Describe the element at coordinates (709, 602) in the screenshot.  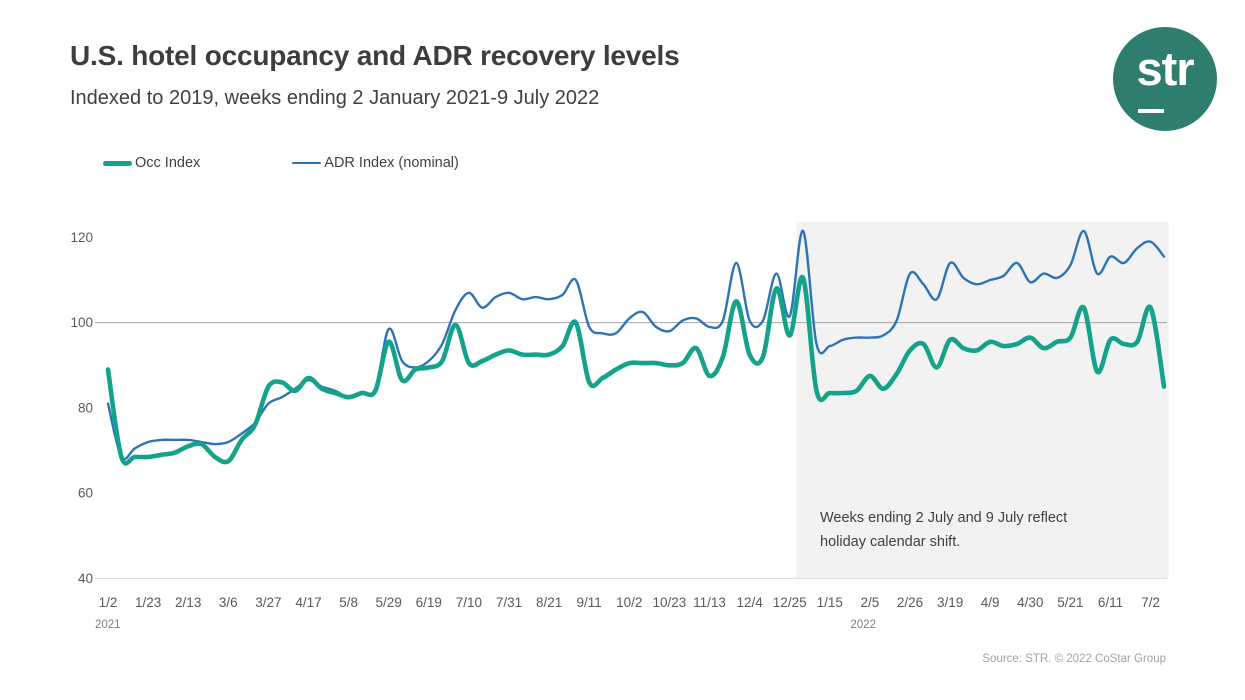
I see `x-tick-label: 11/13` at that location.